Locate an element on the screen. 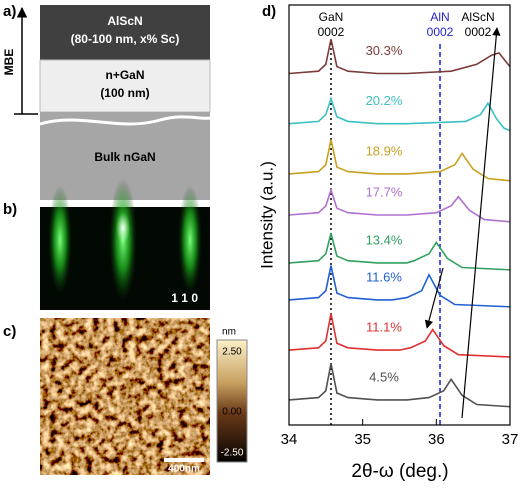 This screenshot has height=495, width=520. x-tick-label: 35 is located at coordinates (362, 439).